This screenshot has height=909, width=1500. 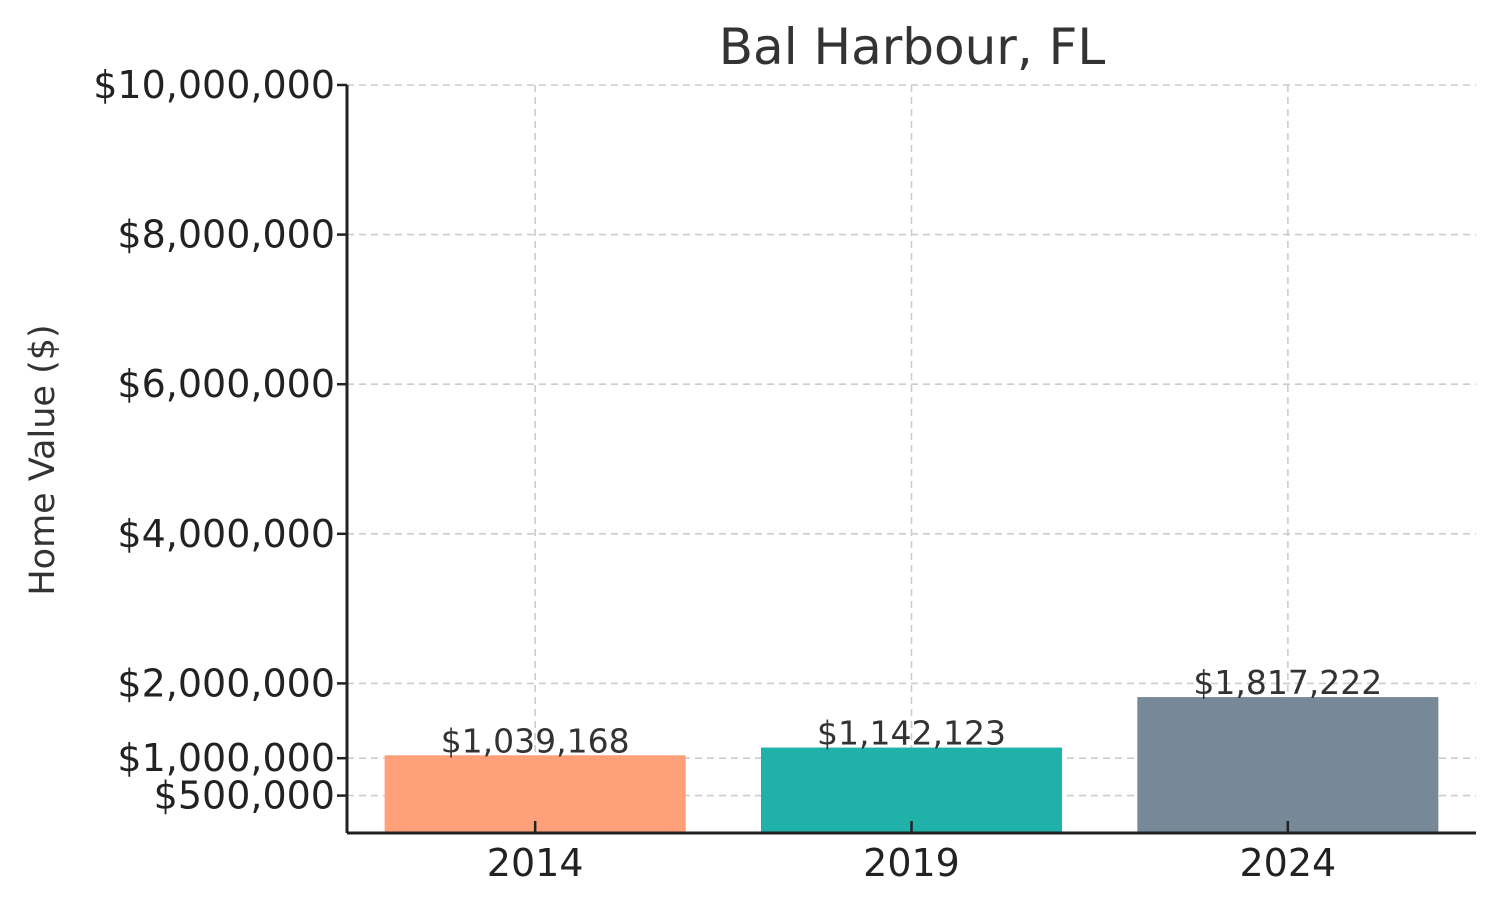 What do you see at coordinates (912, 711) in the screenshot?
I see `data-labels: $1,039,168 $1,142,123 $1,817,222` at bounding box center [912, 711].